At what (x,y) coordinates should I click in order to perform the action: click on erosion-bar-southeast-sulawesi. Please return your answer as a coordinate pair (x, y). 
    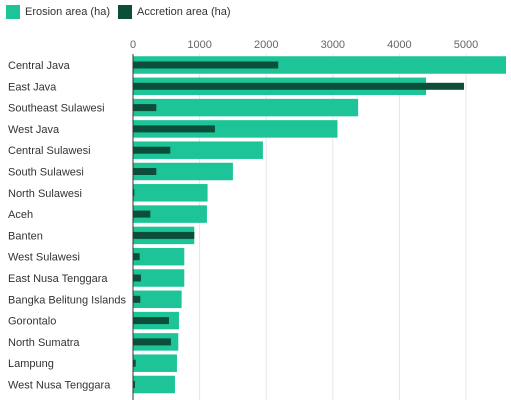
    Looking at the image, I should click on (246, 107).